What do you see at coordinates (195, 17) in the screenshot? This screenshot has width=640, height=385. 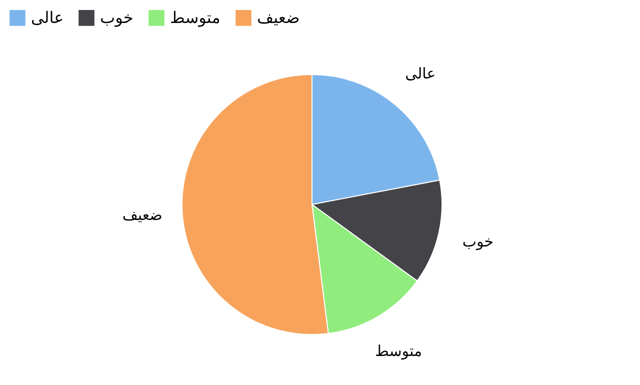 I see `legend-label: متوسط` at bounding box center [195, 17].